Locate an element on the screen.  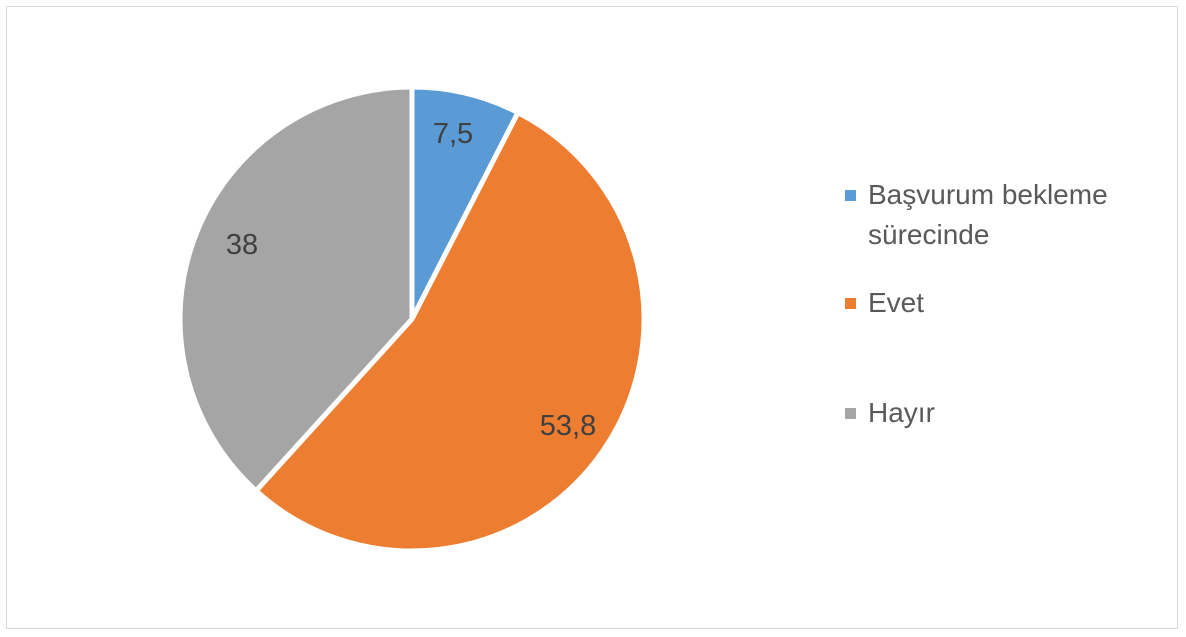
legend-item-3: Hayır is located at coordinates (1001, 413).